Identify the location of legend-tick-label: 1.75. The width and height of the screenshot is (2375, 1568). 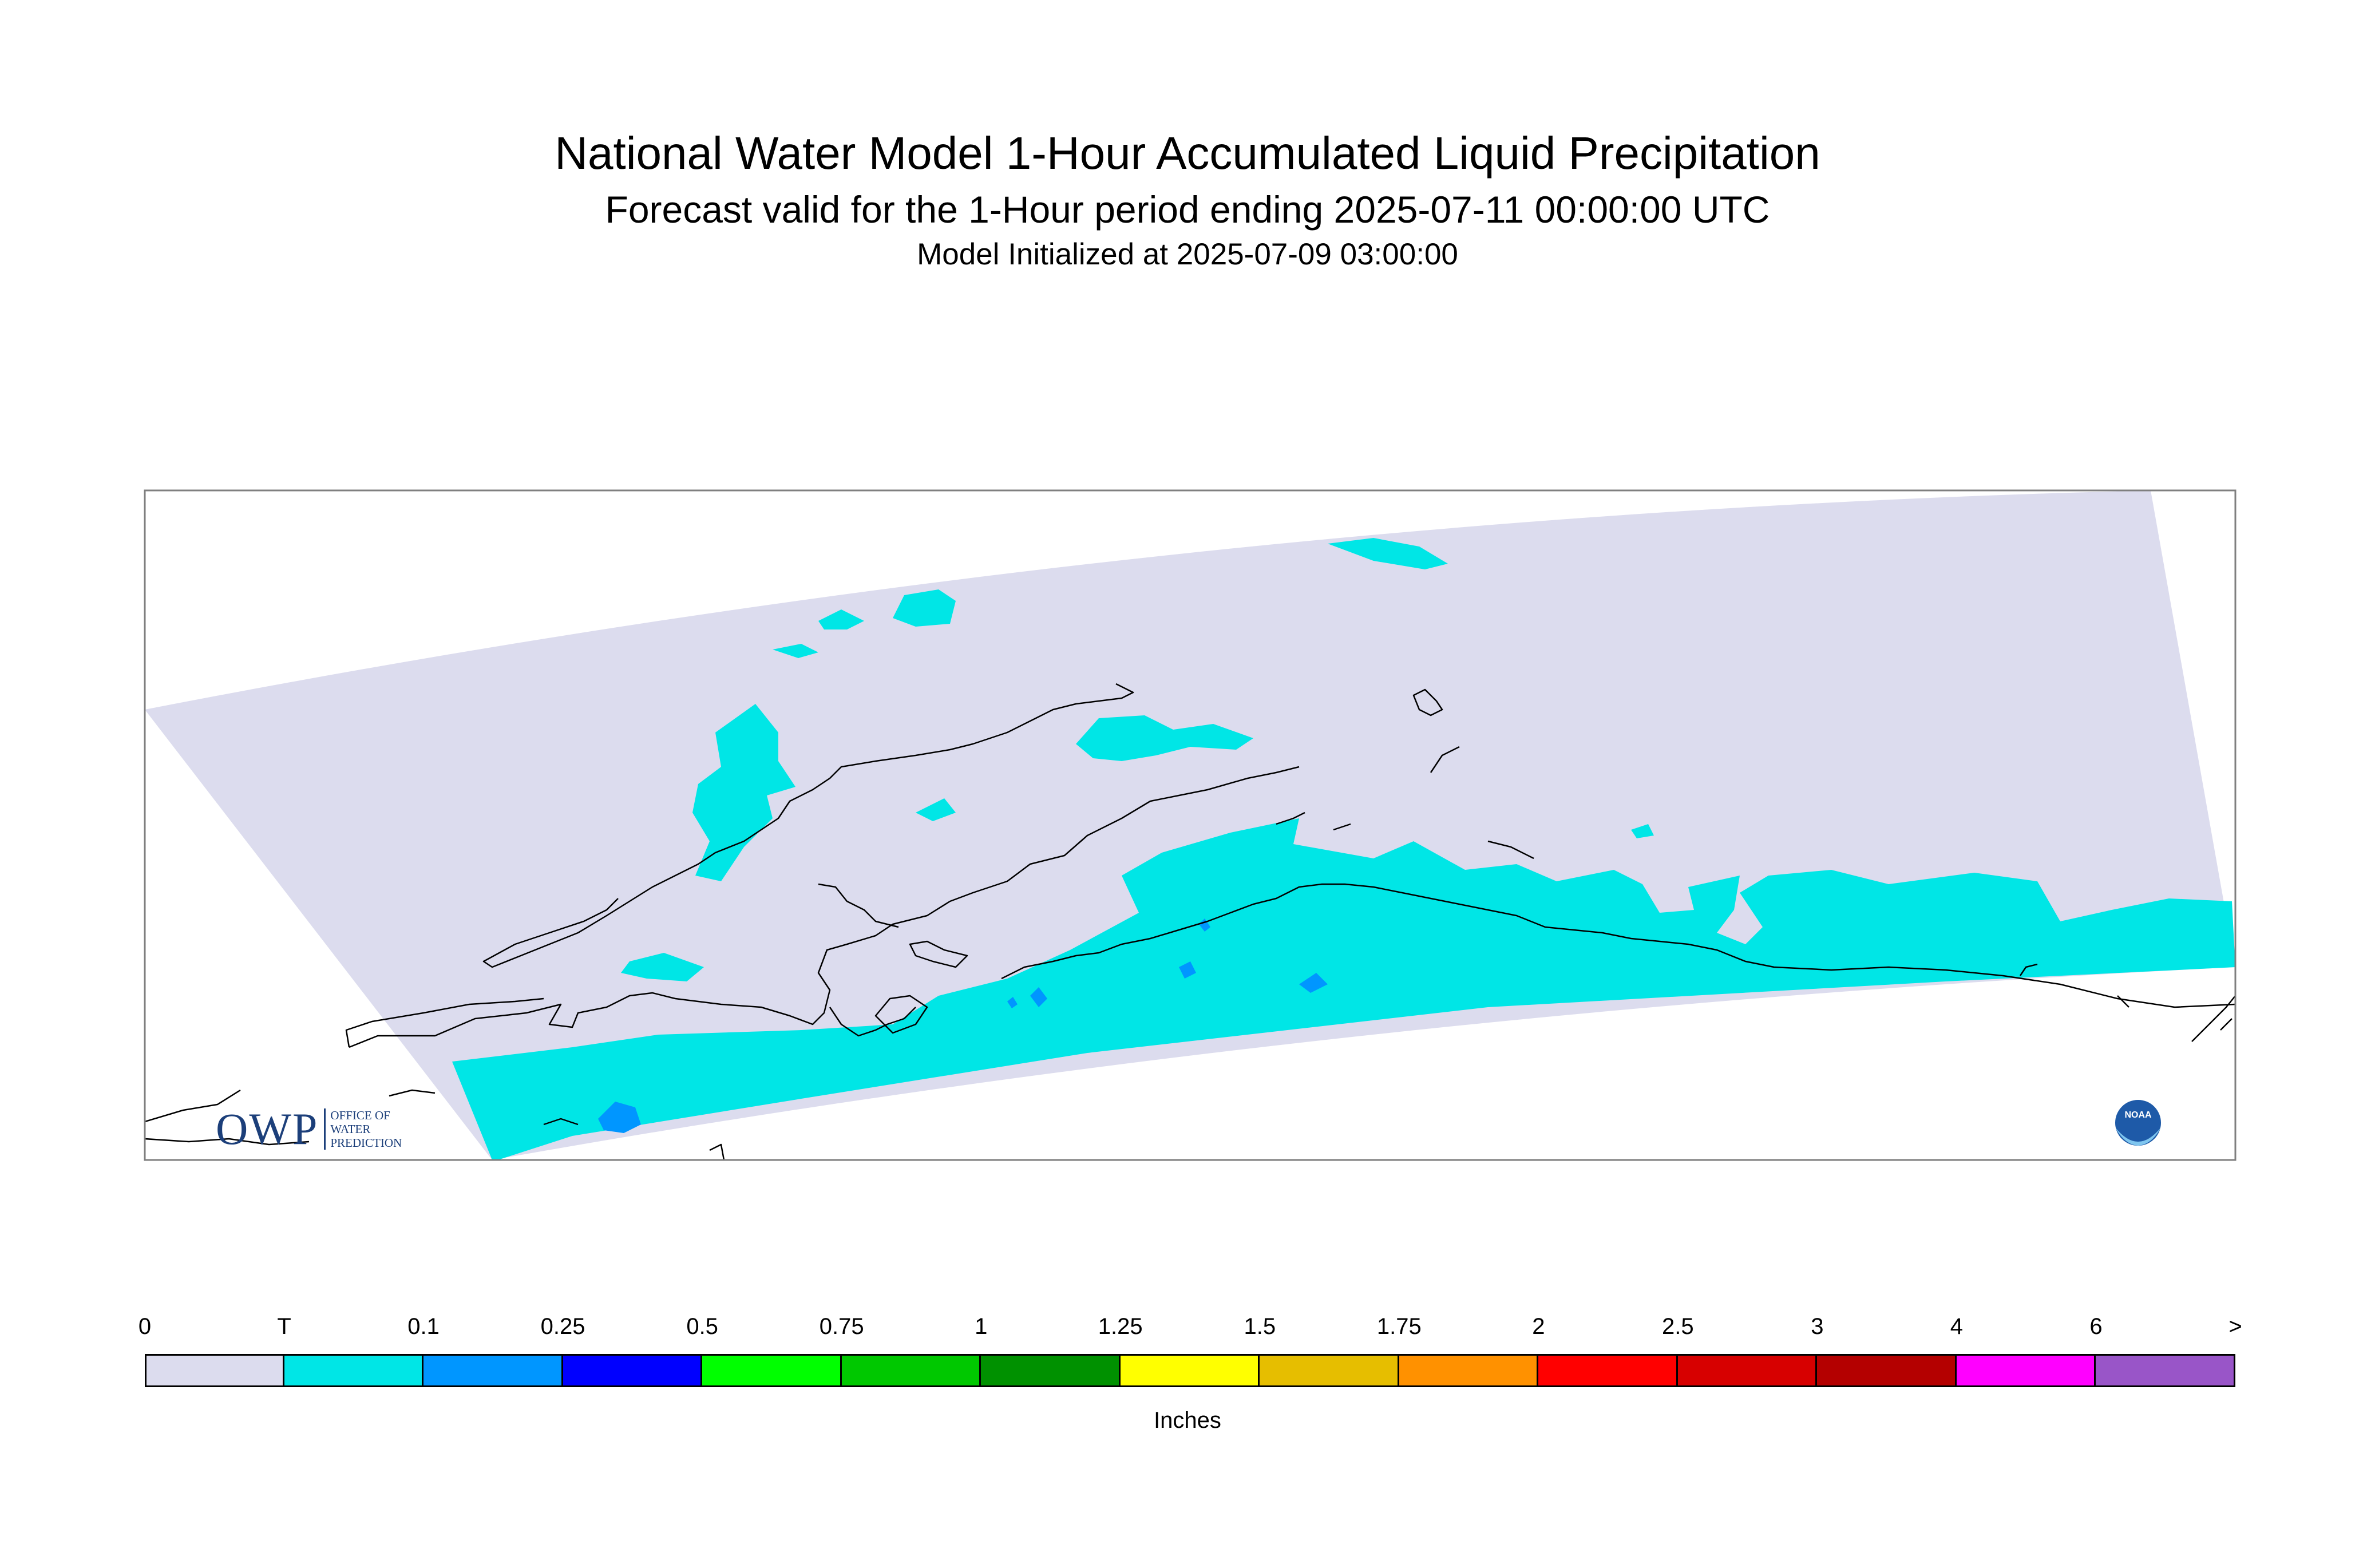
(1399, 1326).